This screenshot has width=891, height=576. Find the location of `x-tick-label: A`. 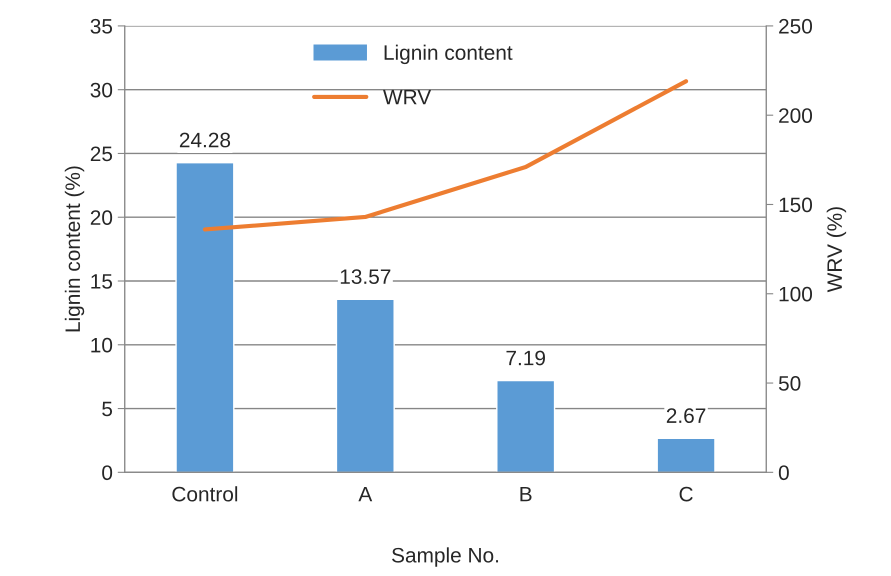

x-tick-label: A is located at coordinates (365, 494).